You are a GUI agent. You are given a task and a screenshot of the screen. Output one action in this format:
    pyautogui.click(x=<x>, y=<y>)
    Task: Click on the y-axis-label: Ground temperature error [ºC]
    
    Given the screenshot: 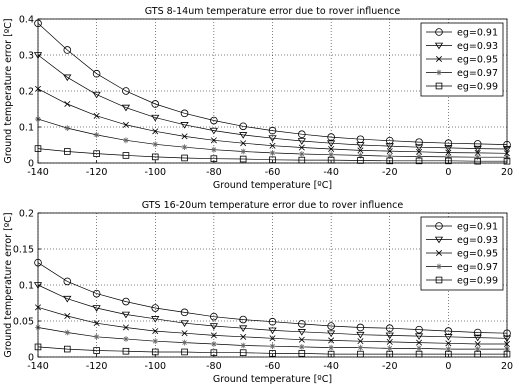 What is the action you would take?
    pyautogui.click(x=8, y=284)
    